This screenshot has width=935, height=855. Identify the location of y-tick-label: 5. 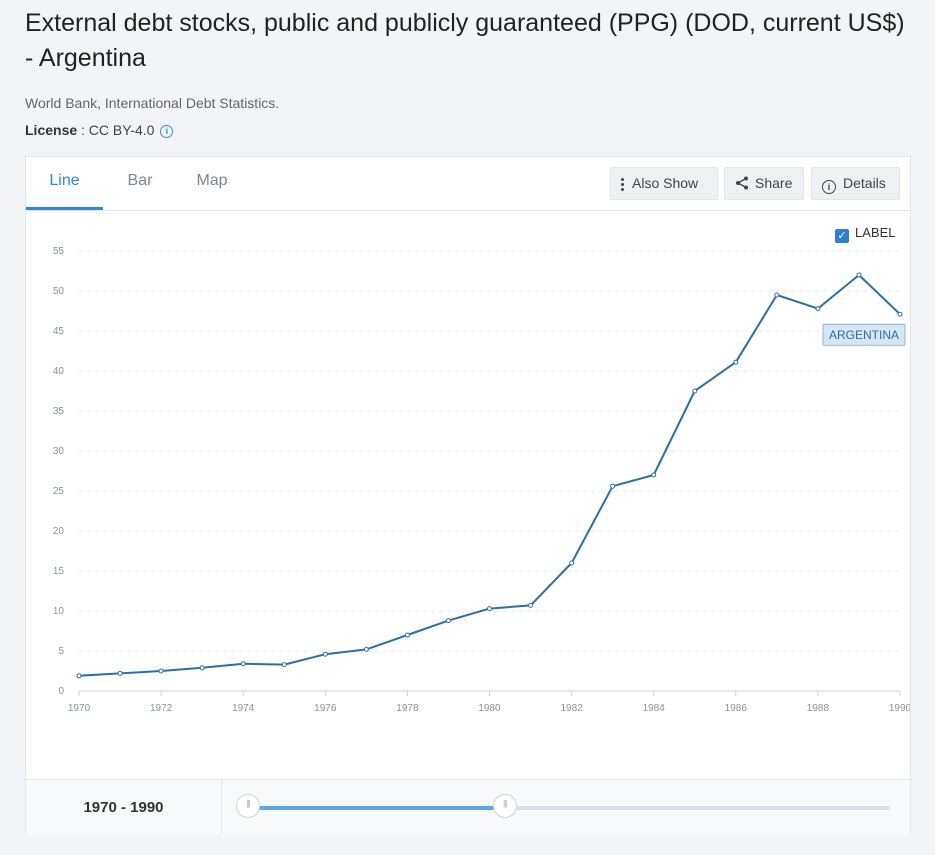
(61, 651).